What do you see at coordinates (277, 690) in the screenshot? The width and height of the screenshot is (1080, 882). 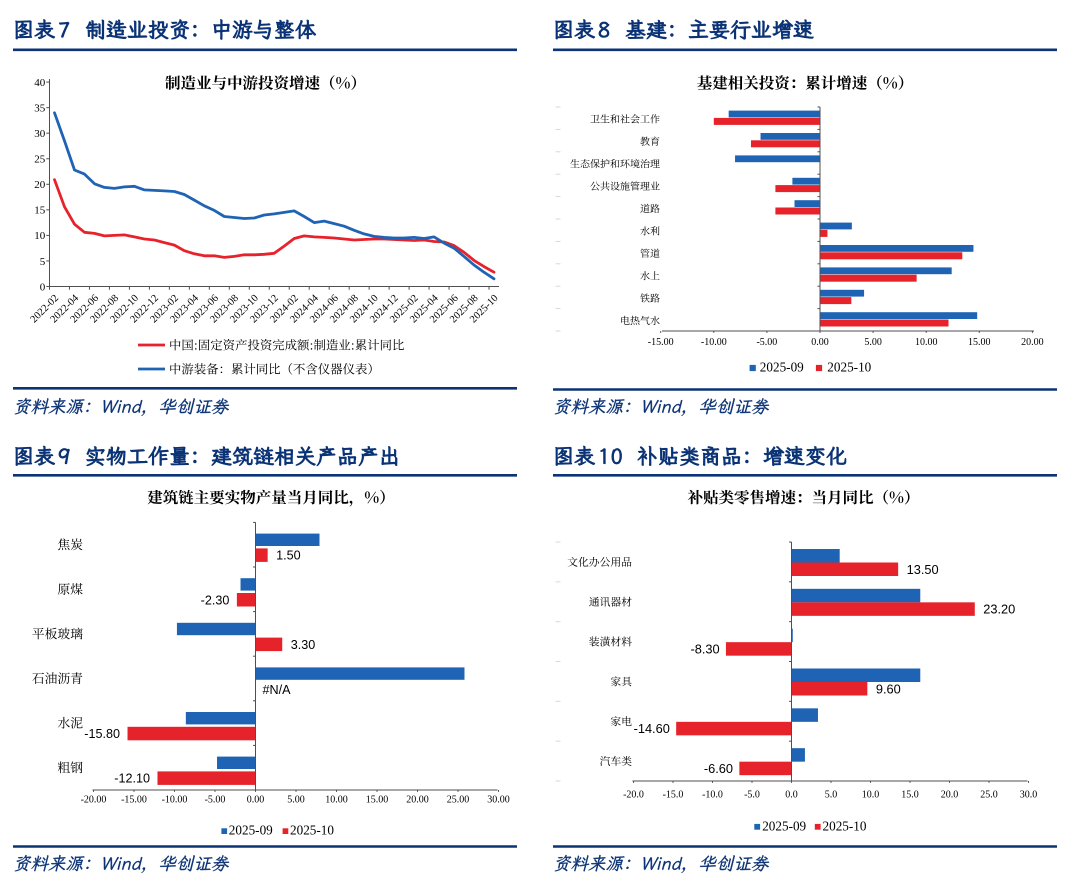 I see `svg-text: #N/A` at bounding box center [277, 690].